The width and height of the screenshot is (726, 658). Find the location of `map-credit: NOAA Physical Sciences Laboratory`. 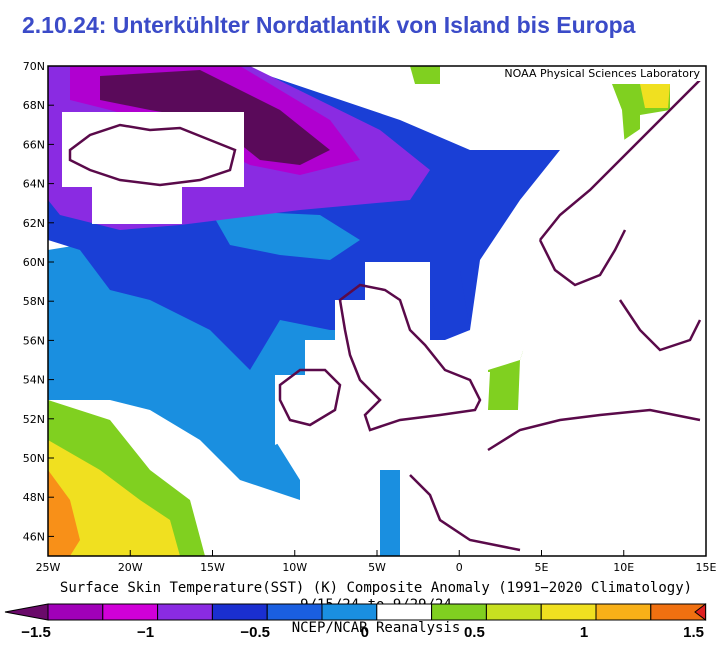

map-credit: NOAA Physical Sciences Laboratory is located at coordinates (602, 73).